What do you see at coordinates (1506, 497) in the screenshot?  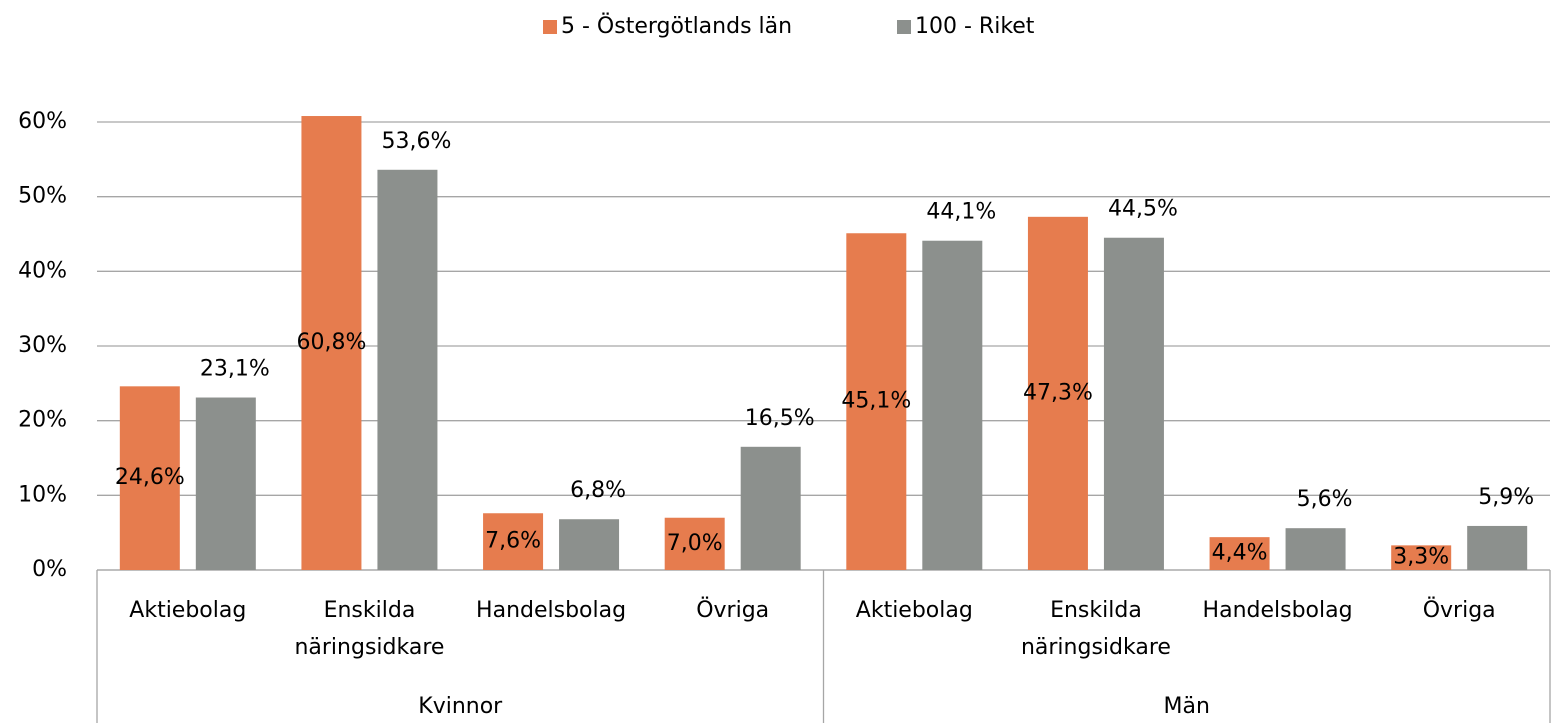 I see `data-label: 5,9%` at bounding box center [1506, 497].